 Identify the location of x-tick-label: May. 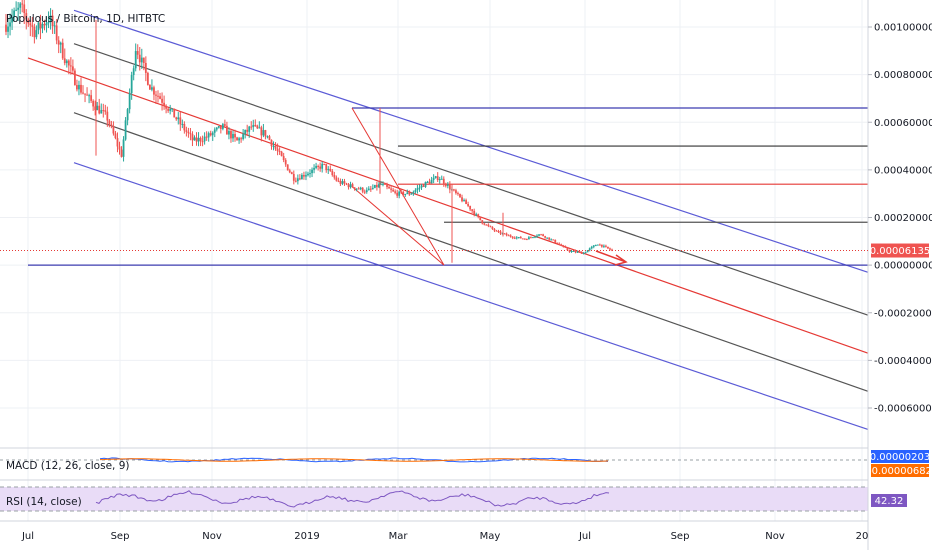
(490, 536).